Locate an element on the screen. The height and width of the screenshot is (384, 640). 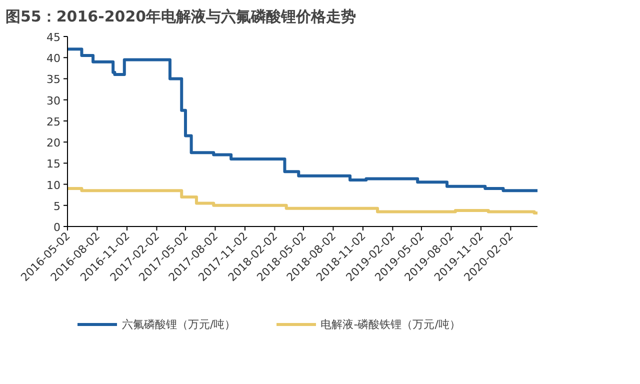
y-tick-label: 25 is located at coordinates (53, 121).